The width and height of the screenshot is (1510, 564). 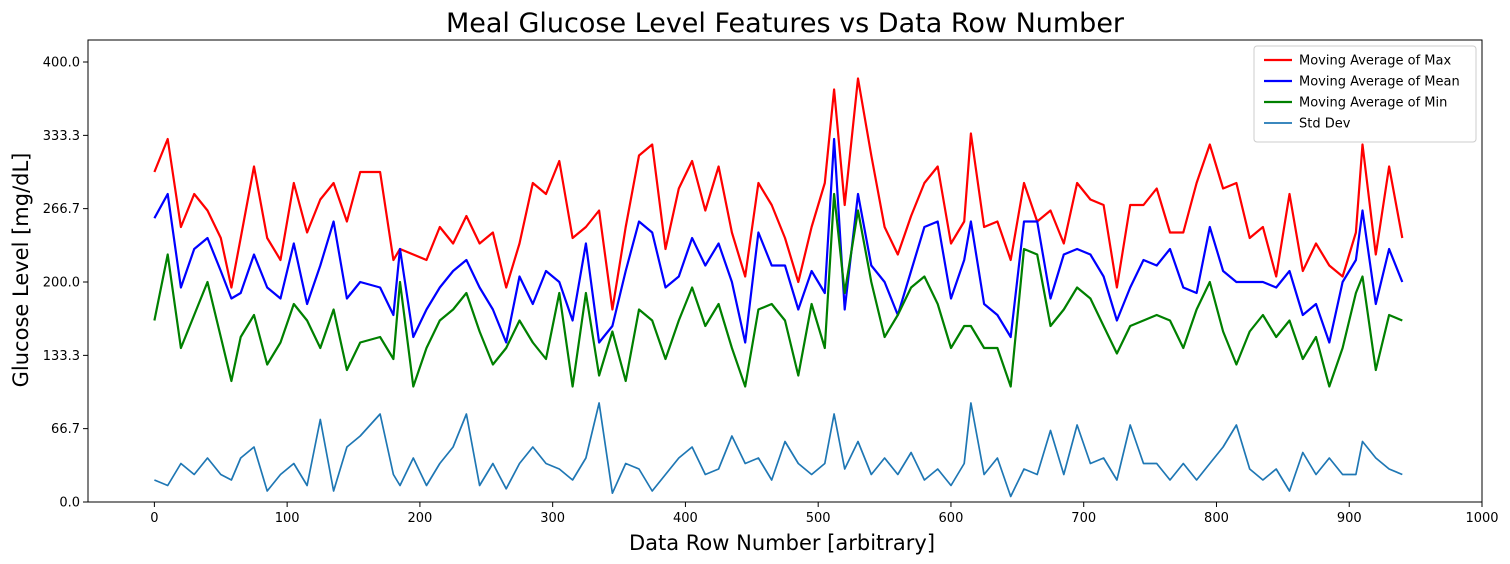 What do you see at coordinates (818, 518) in the screenshot?
I see `x-tick-label: 500` at bounding box center [818, 518].